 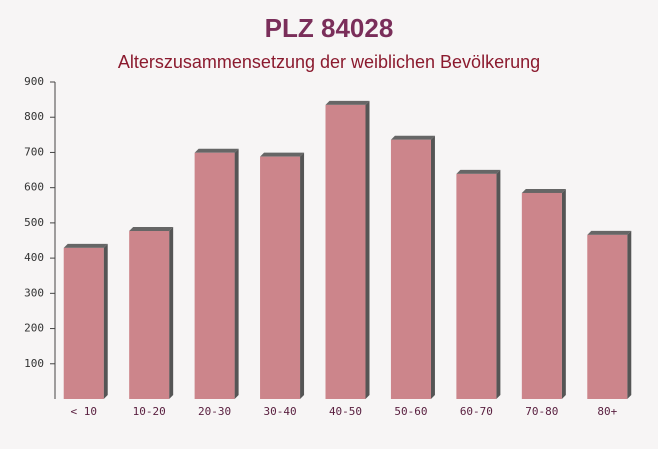 I want to click on y-tick-label: 900, so click(x=34, y=81).